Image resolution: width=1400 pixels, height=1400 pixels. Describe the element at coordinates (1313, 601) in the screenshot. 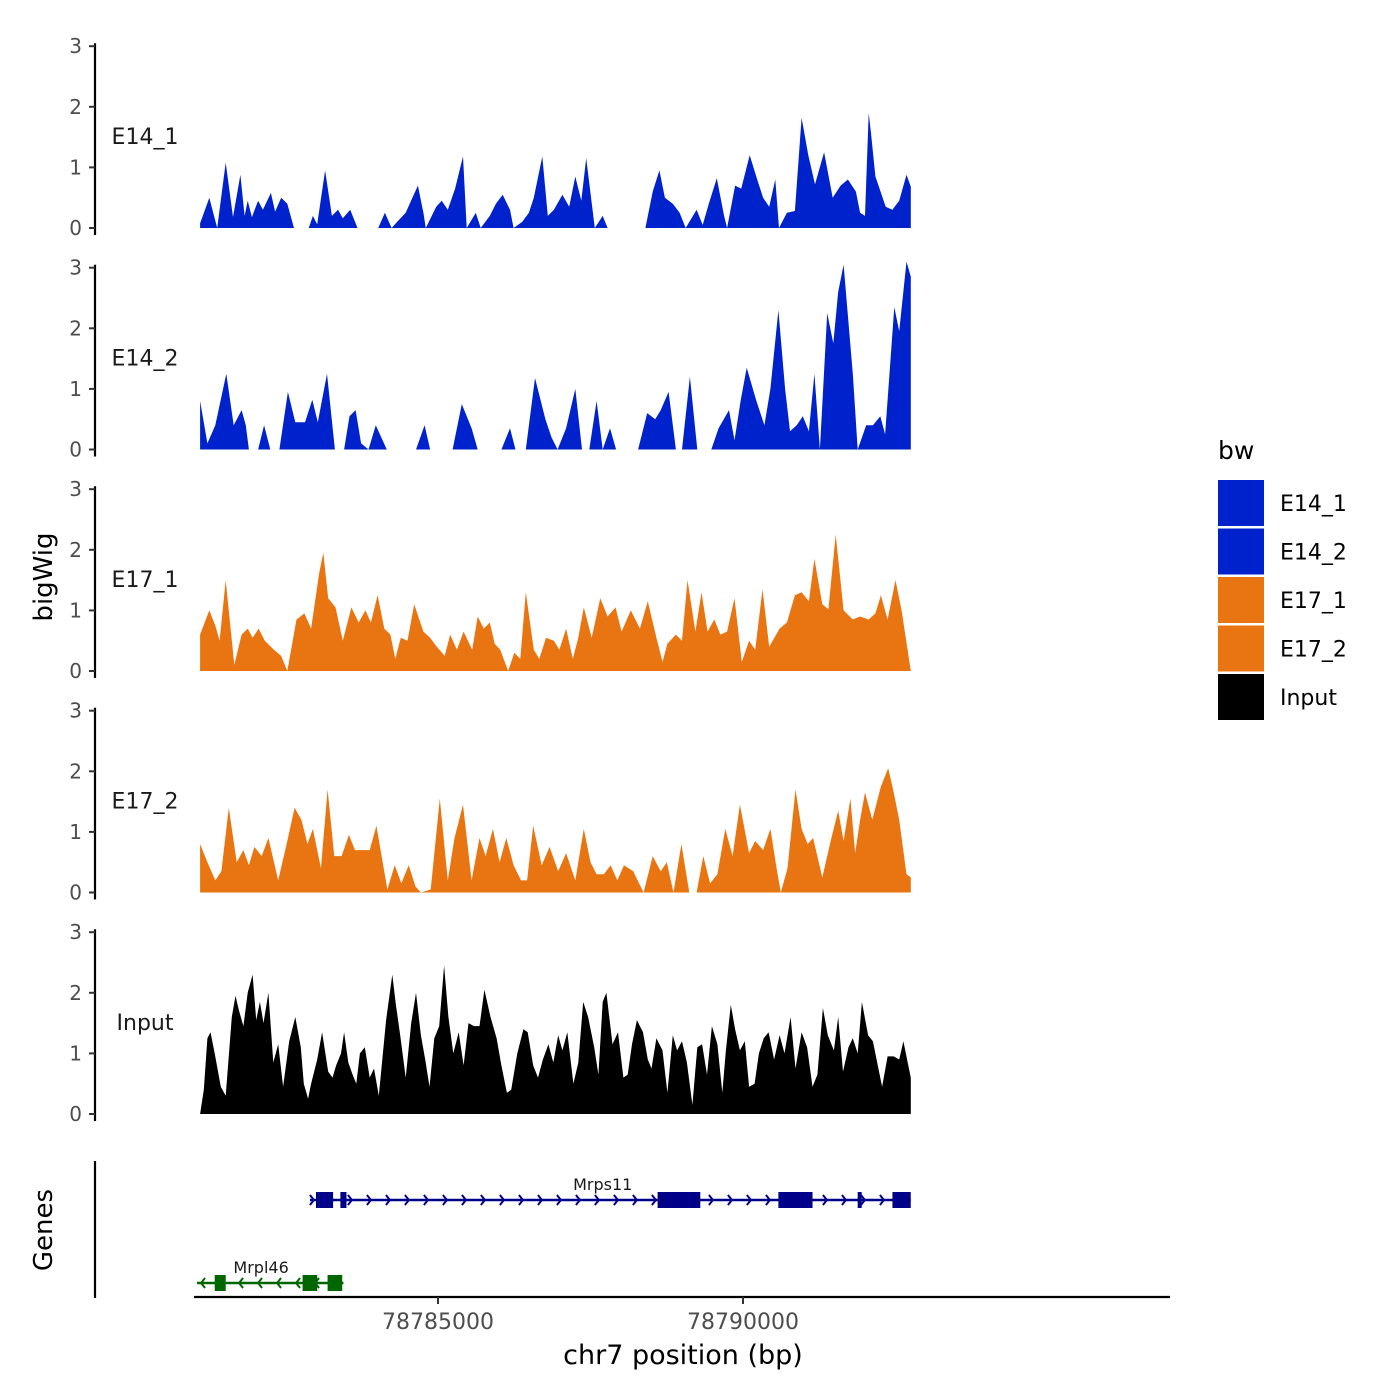

I see `legend-label: E17_1` at that location.